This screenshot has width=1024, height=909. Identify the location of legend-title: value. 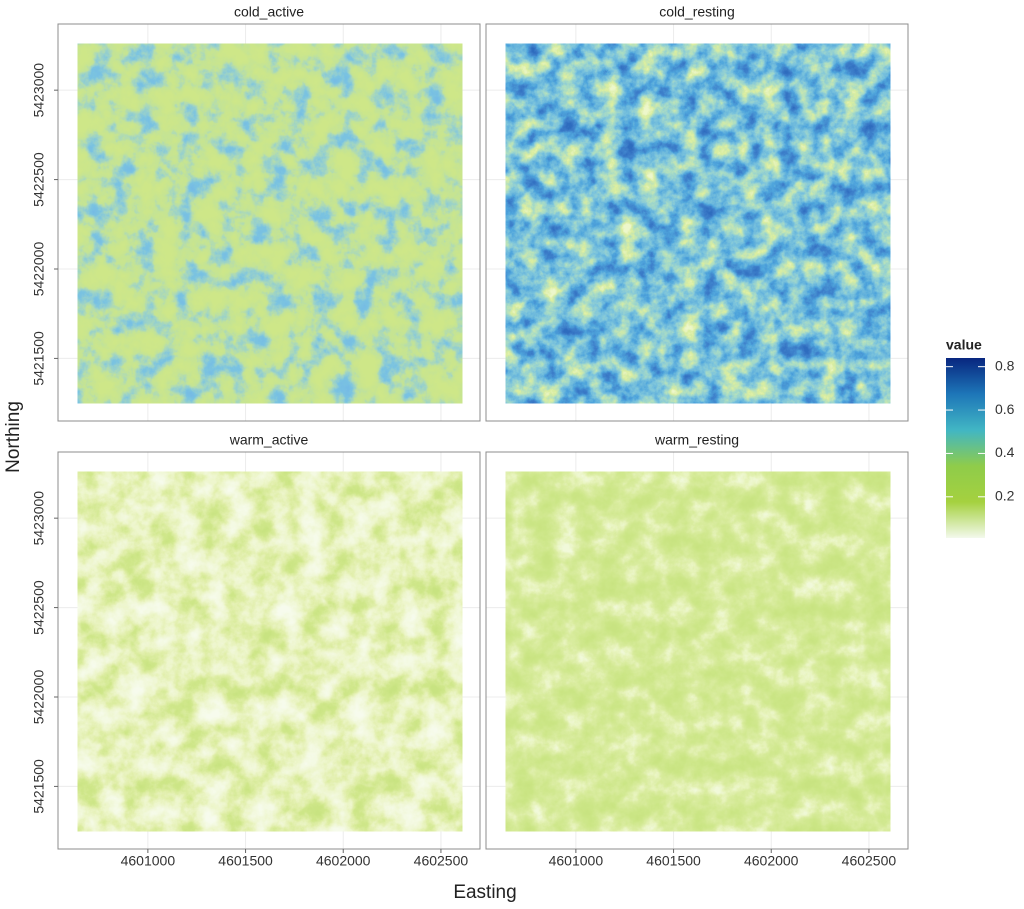
(964, 345).